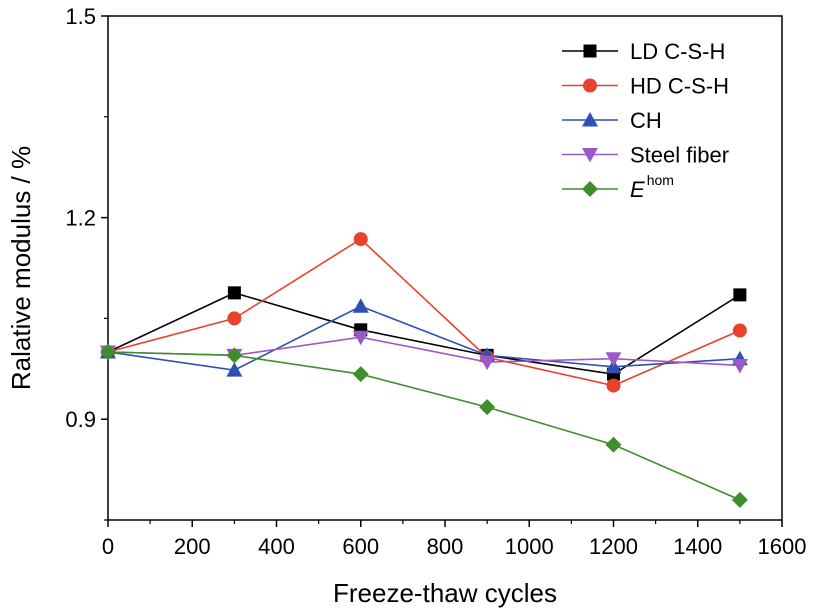 The width and height of the screenshot is (827, 616). I want to click on x-tick-label: 600, so click(360, 546).